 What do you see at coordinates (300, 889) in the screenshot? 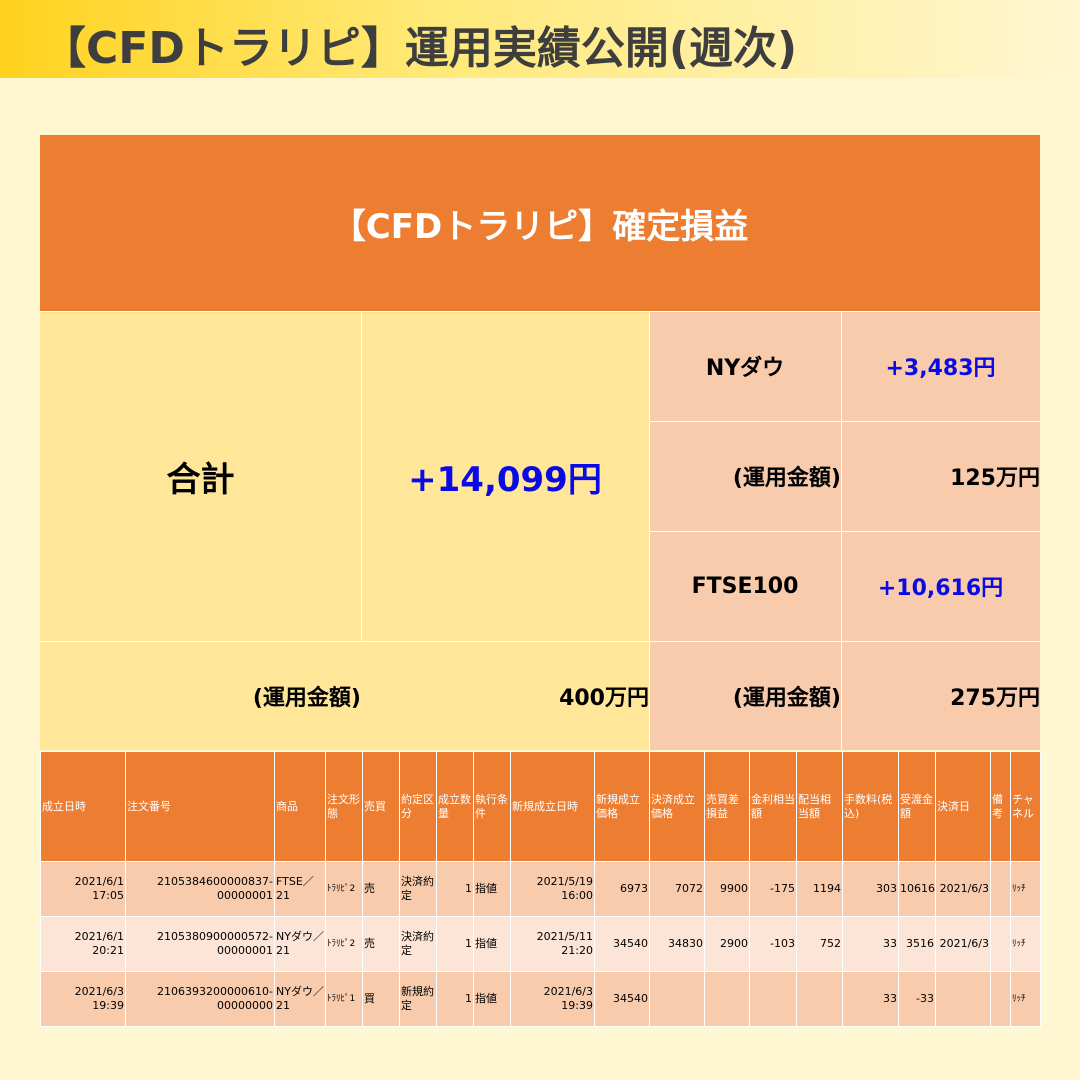
I see `cell-product: FTSE／21` at bounding box center [300, 889].